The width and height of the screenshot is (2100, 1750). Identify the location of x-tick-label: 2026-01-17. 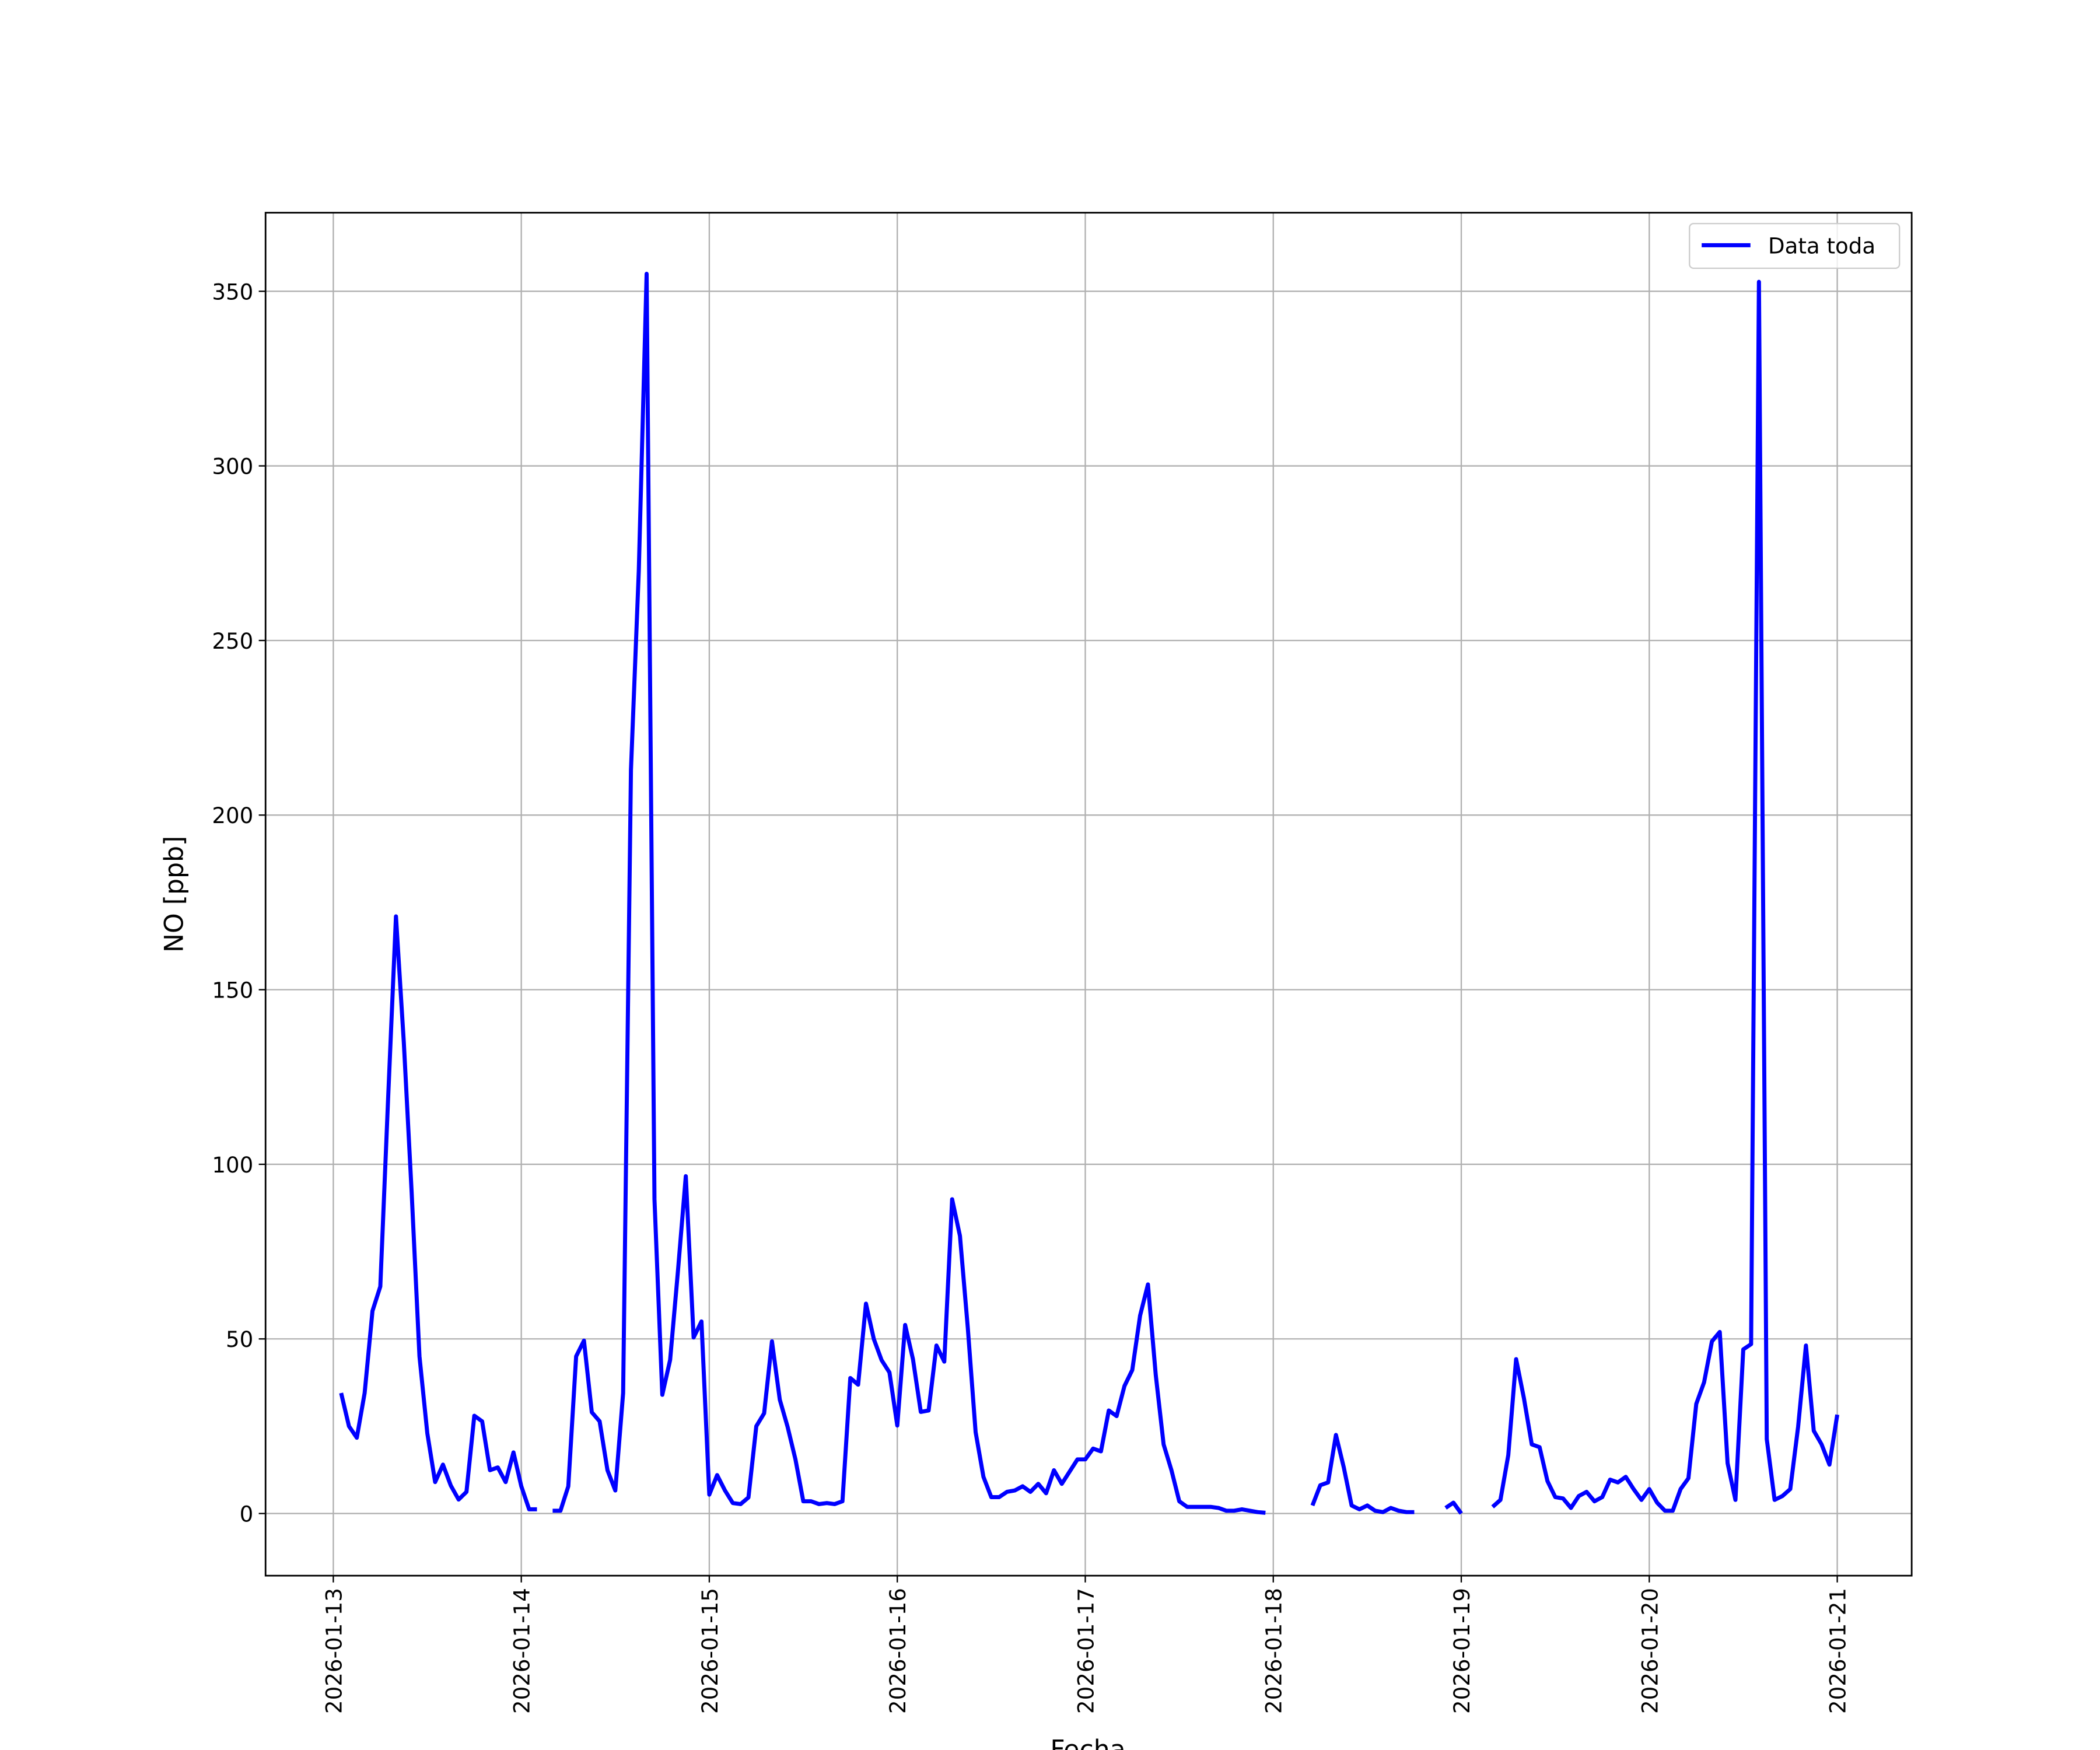
(1085, 1651).